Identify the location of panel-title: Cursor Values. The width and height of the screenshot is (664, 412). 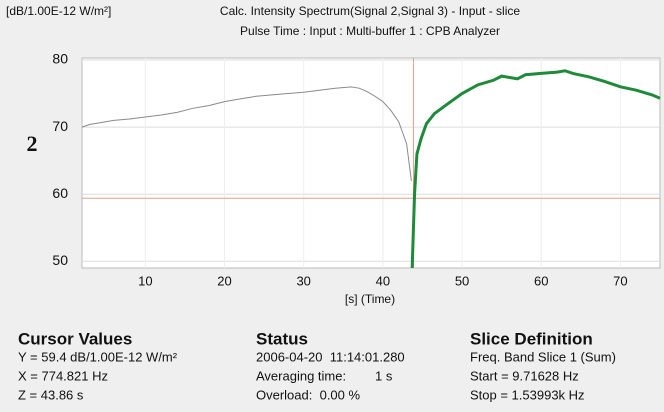
(75, 338).